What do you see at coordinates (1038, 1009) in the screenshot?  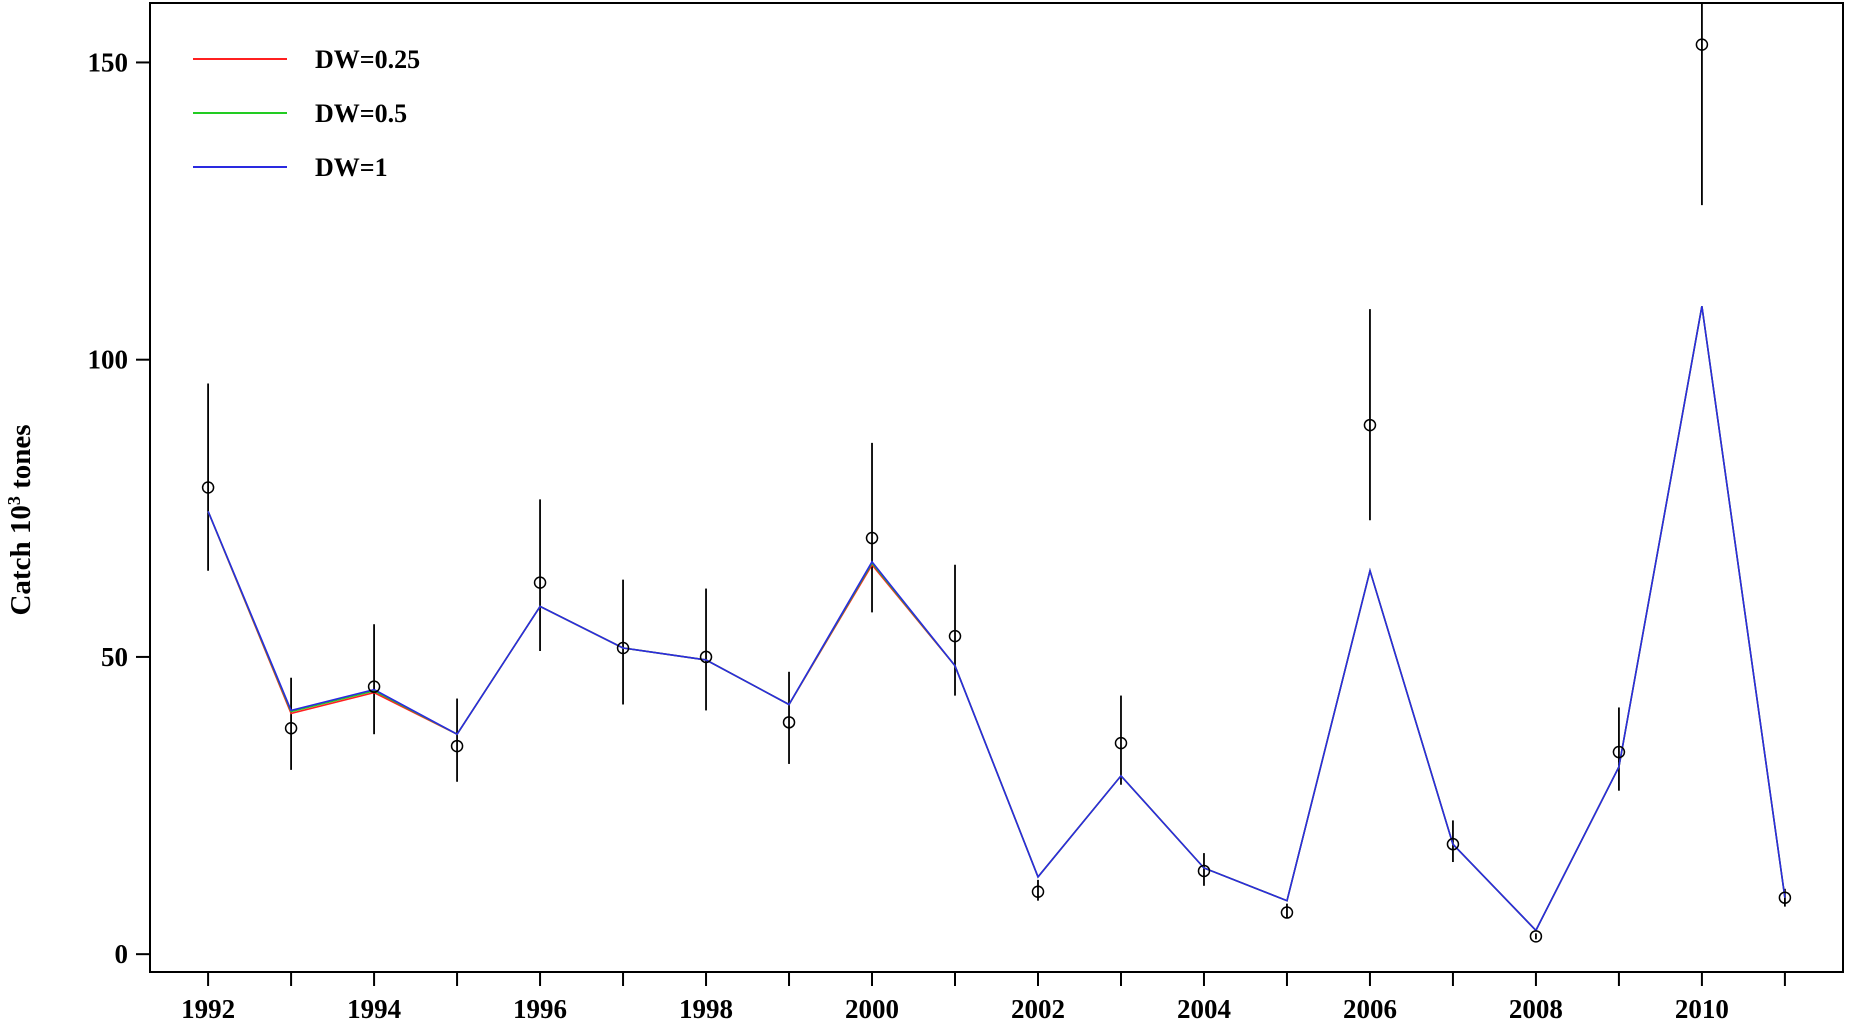 I see `x-tick-label-2002: 2002` at bounding box center [1038, 1009].